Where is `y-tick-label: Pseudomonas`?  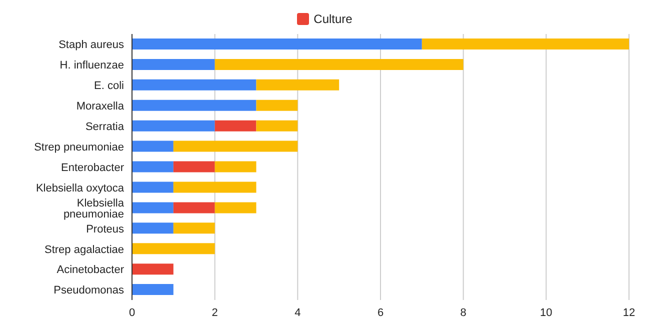
y-tick-label: Pseudomonas is located at coordinates (89, 290).